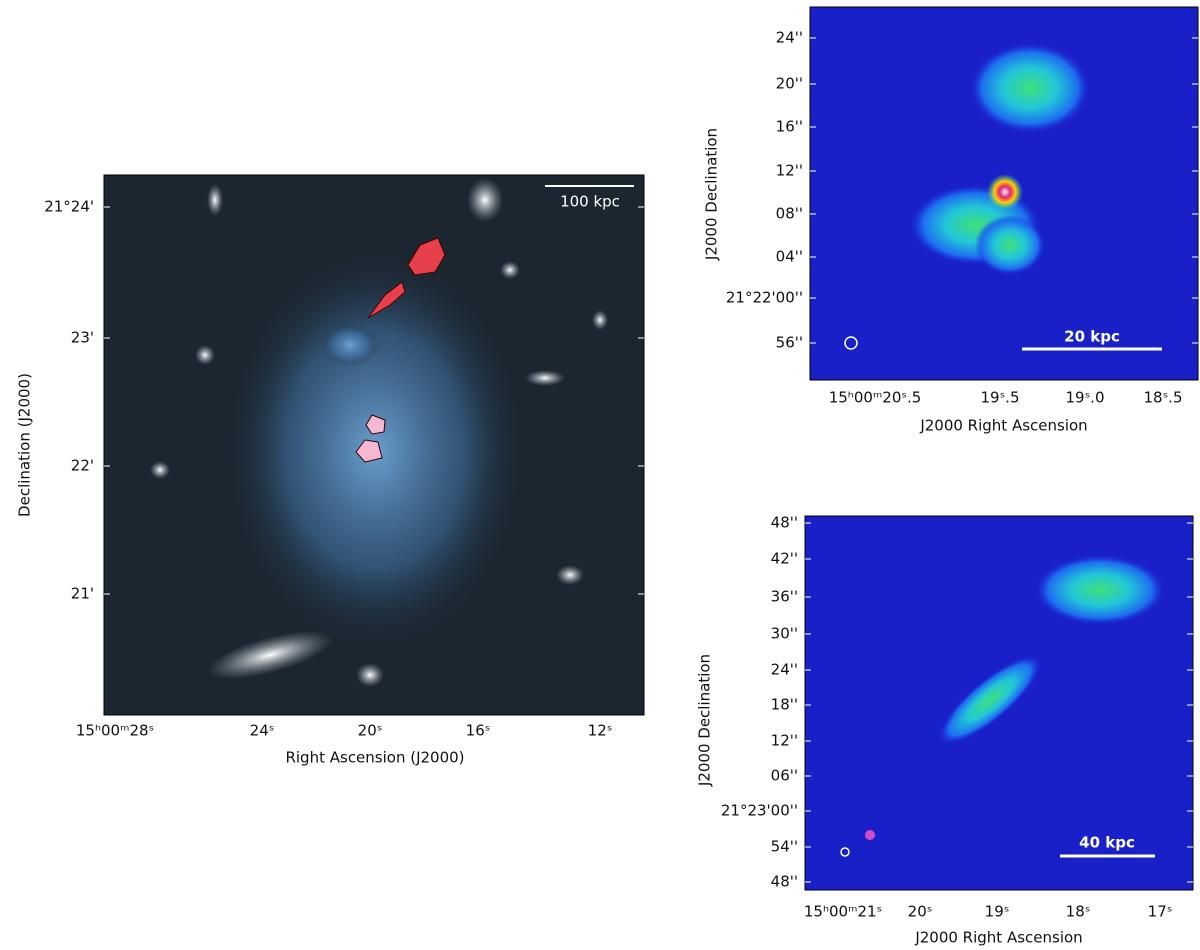 Image resolution: width=1200 pixels, height=950 pixels. Describe the element at coordinates (999, 703) in the screenshot. I see `radio-image-bottom` at that location.